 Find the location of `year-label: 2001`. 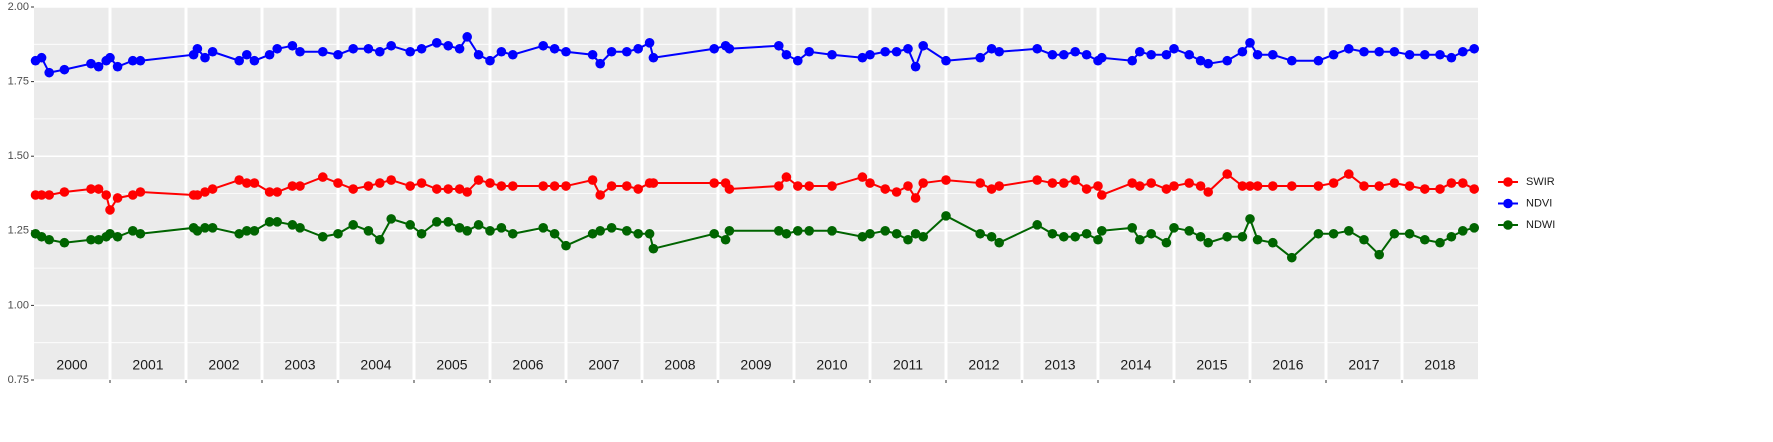

year-label: 2001 is located at coordinates (147, 365).